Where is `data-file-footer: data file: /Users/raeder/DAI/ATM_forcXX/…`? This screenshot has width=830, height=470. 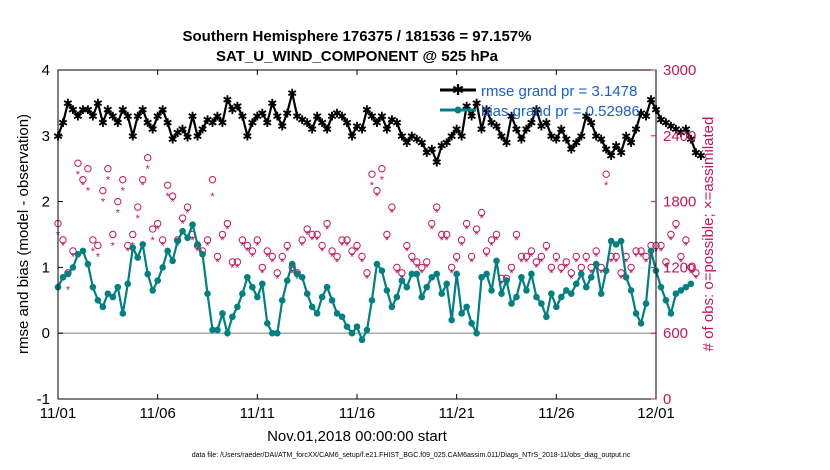
data-file-footer: data file: /Users/raeder/DAI/ATM_forcXX/… is located at coordinates (411, 455).